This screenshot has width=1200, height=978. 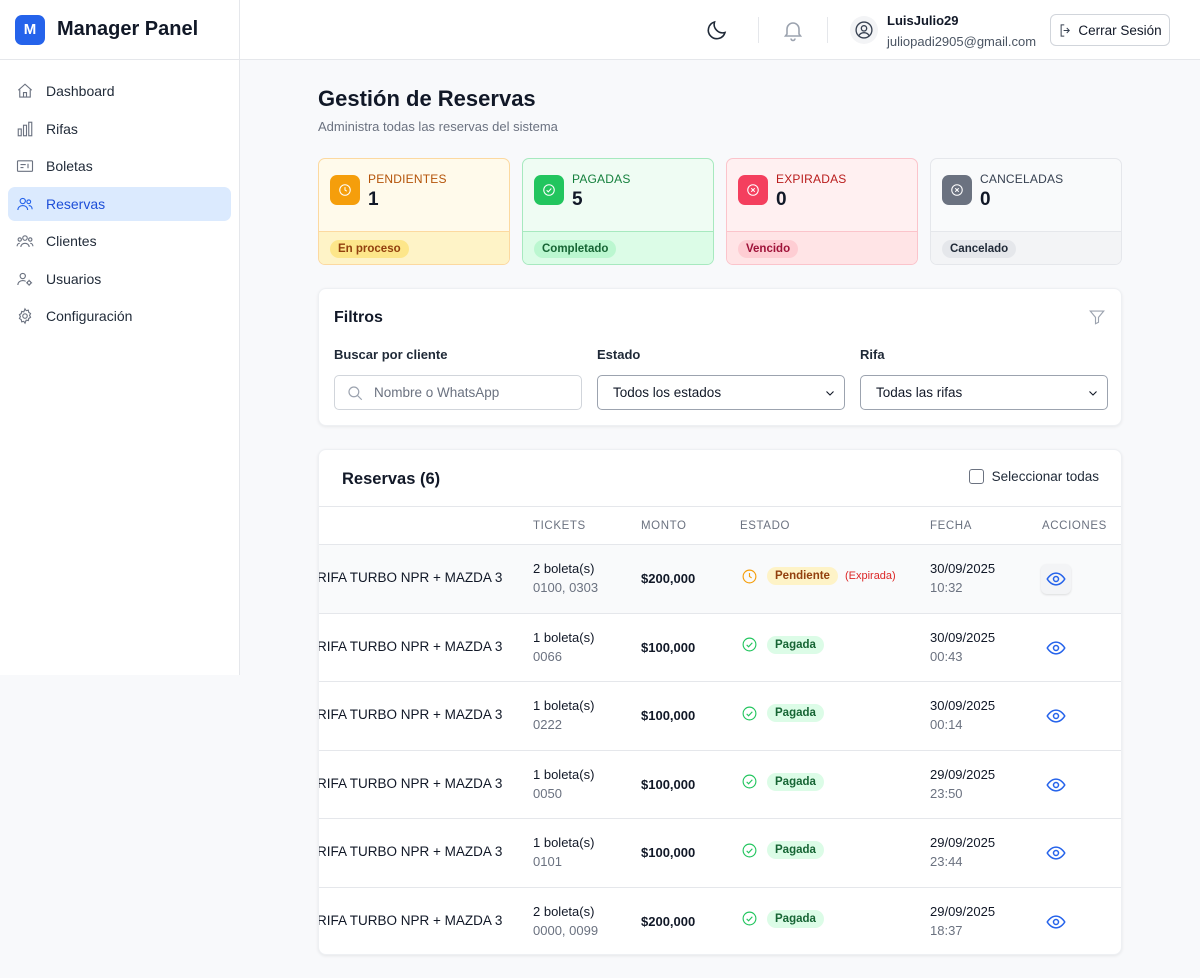 What do you see at coordinates (667, 392) in the screenshot?
I see `estado-select-value: Todos los estados` at bounding box center [667, 392].